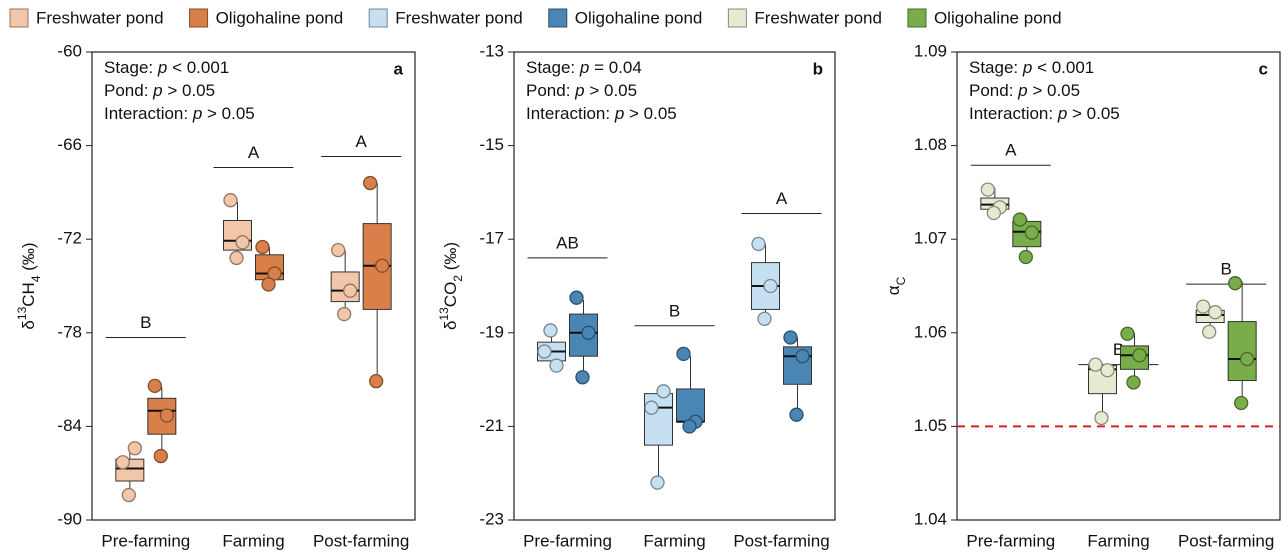 The height and width of the screenshot is (558, 1288). I want to click on y-tick-label: 1.07, so click(930, 238).